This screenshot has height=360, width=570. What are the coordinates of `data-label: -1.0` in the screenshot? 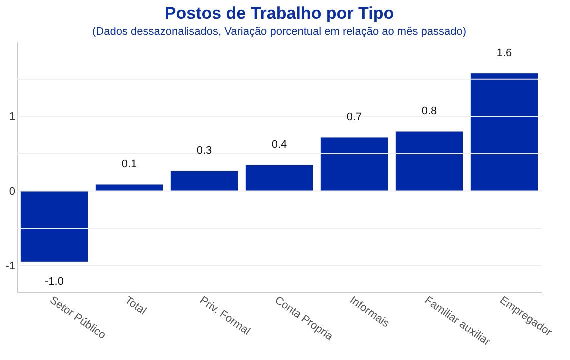 It's located at (54, 282).